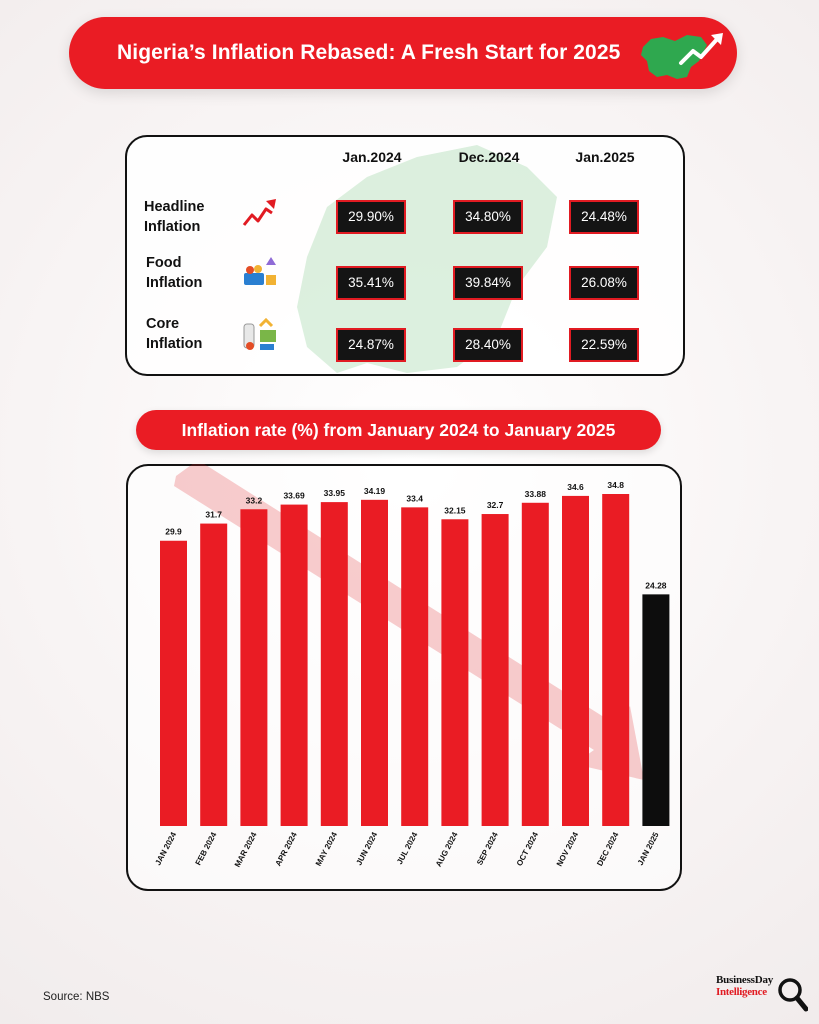 This screenshot has width=819, height=1024. Describe the element at coordinates (76, 997) in the screenshot. I see `source-note: Source: NBS` at that location.